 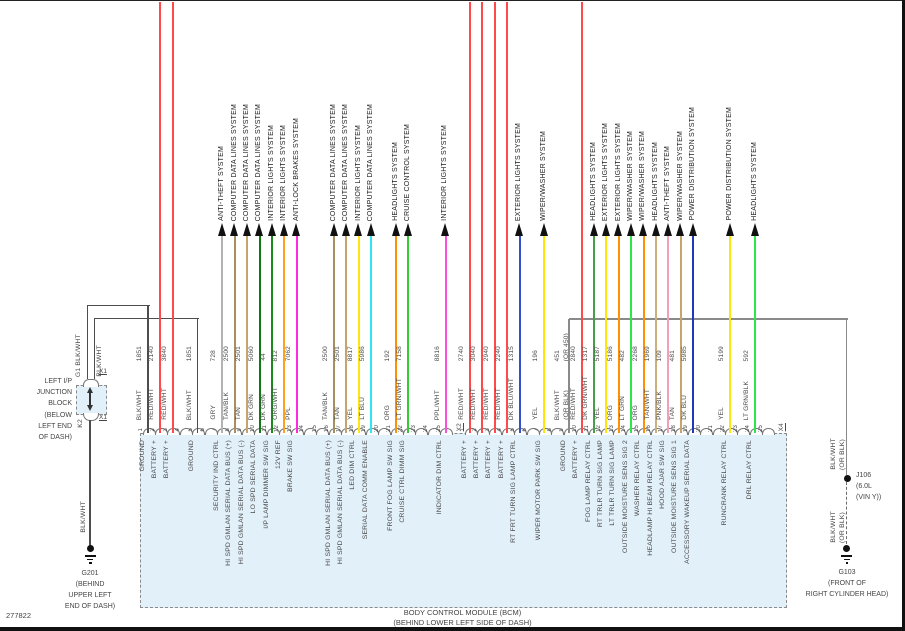 I want to click on pin-number: 25, so click(x=760, y=428).